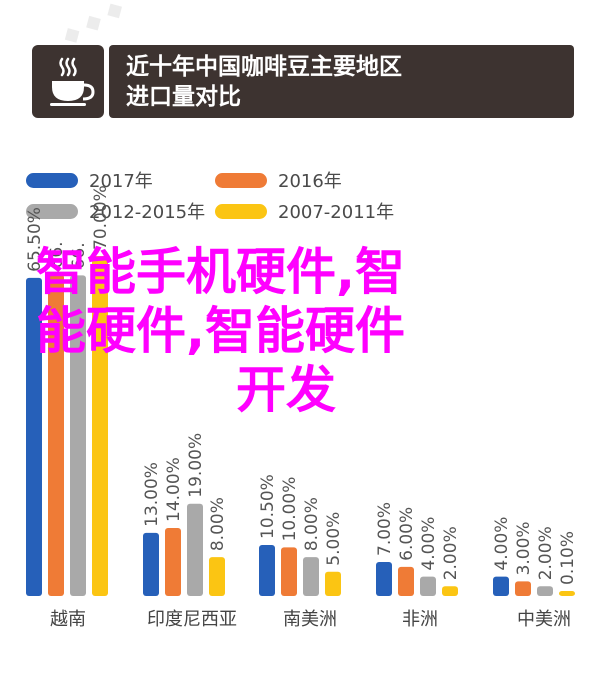  Describe the element at coordinates (101, 217) in the screenshot. I see `data-label-0-3: 70.00%` at that location.